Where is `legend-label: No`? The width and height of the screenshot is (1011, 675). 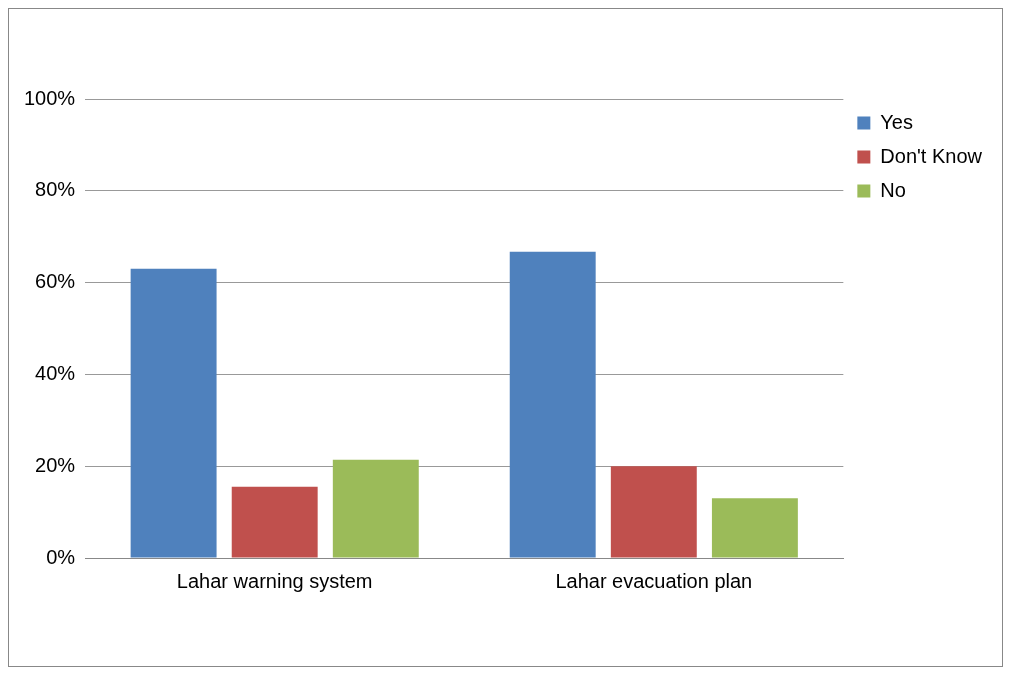
legend-label: No is located at coordinates (893, 189).